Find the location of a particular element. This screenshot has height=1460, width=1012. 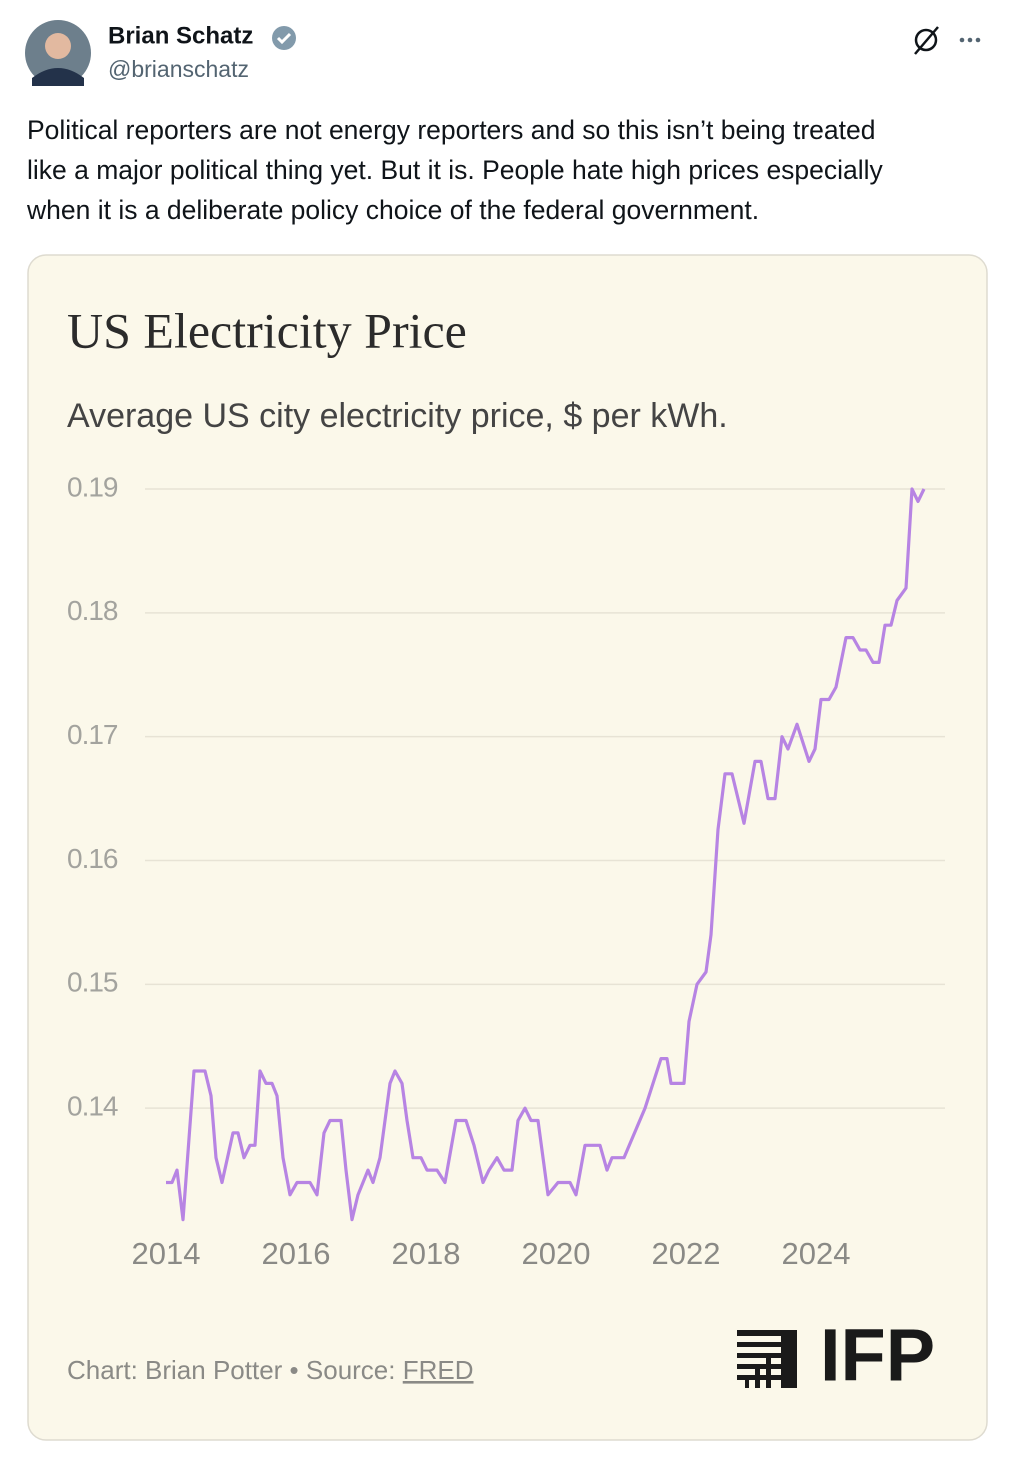

y-tick-label: 0.17 is located at coordinates (92, 734).